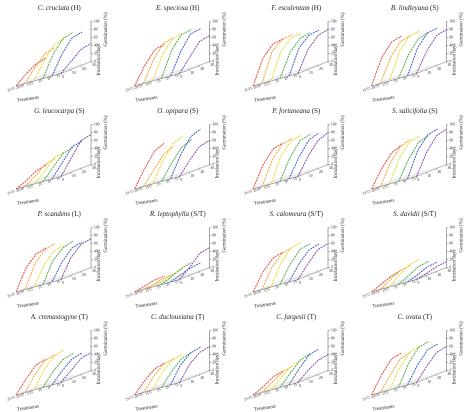 Image resolution: width=474 pixels, height=412 pixels. I want to click on species: E. speciosa, so click(171, 8).